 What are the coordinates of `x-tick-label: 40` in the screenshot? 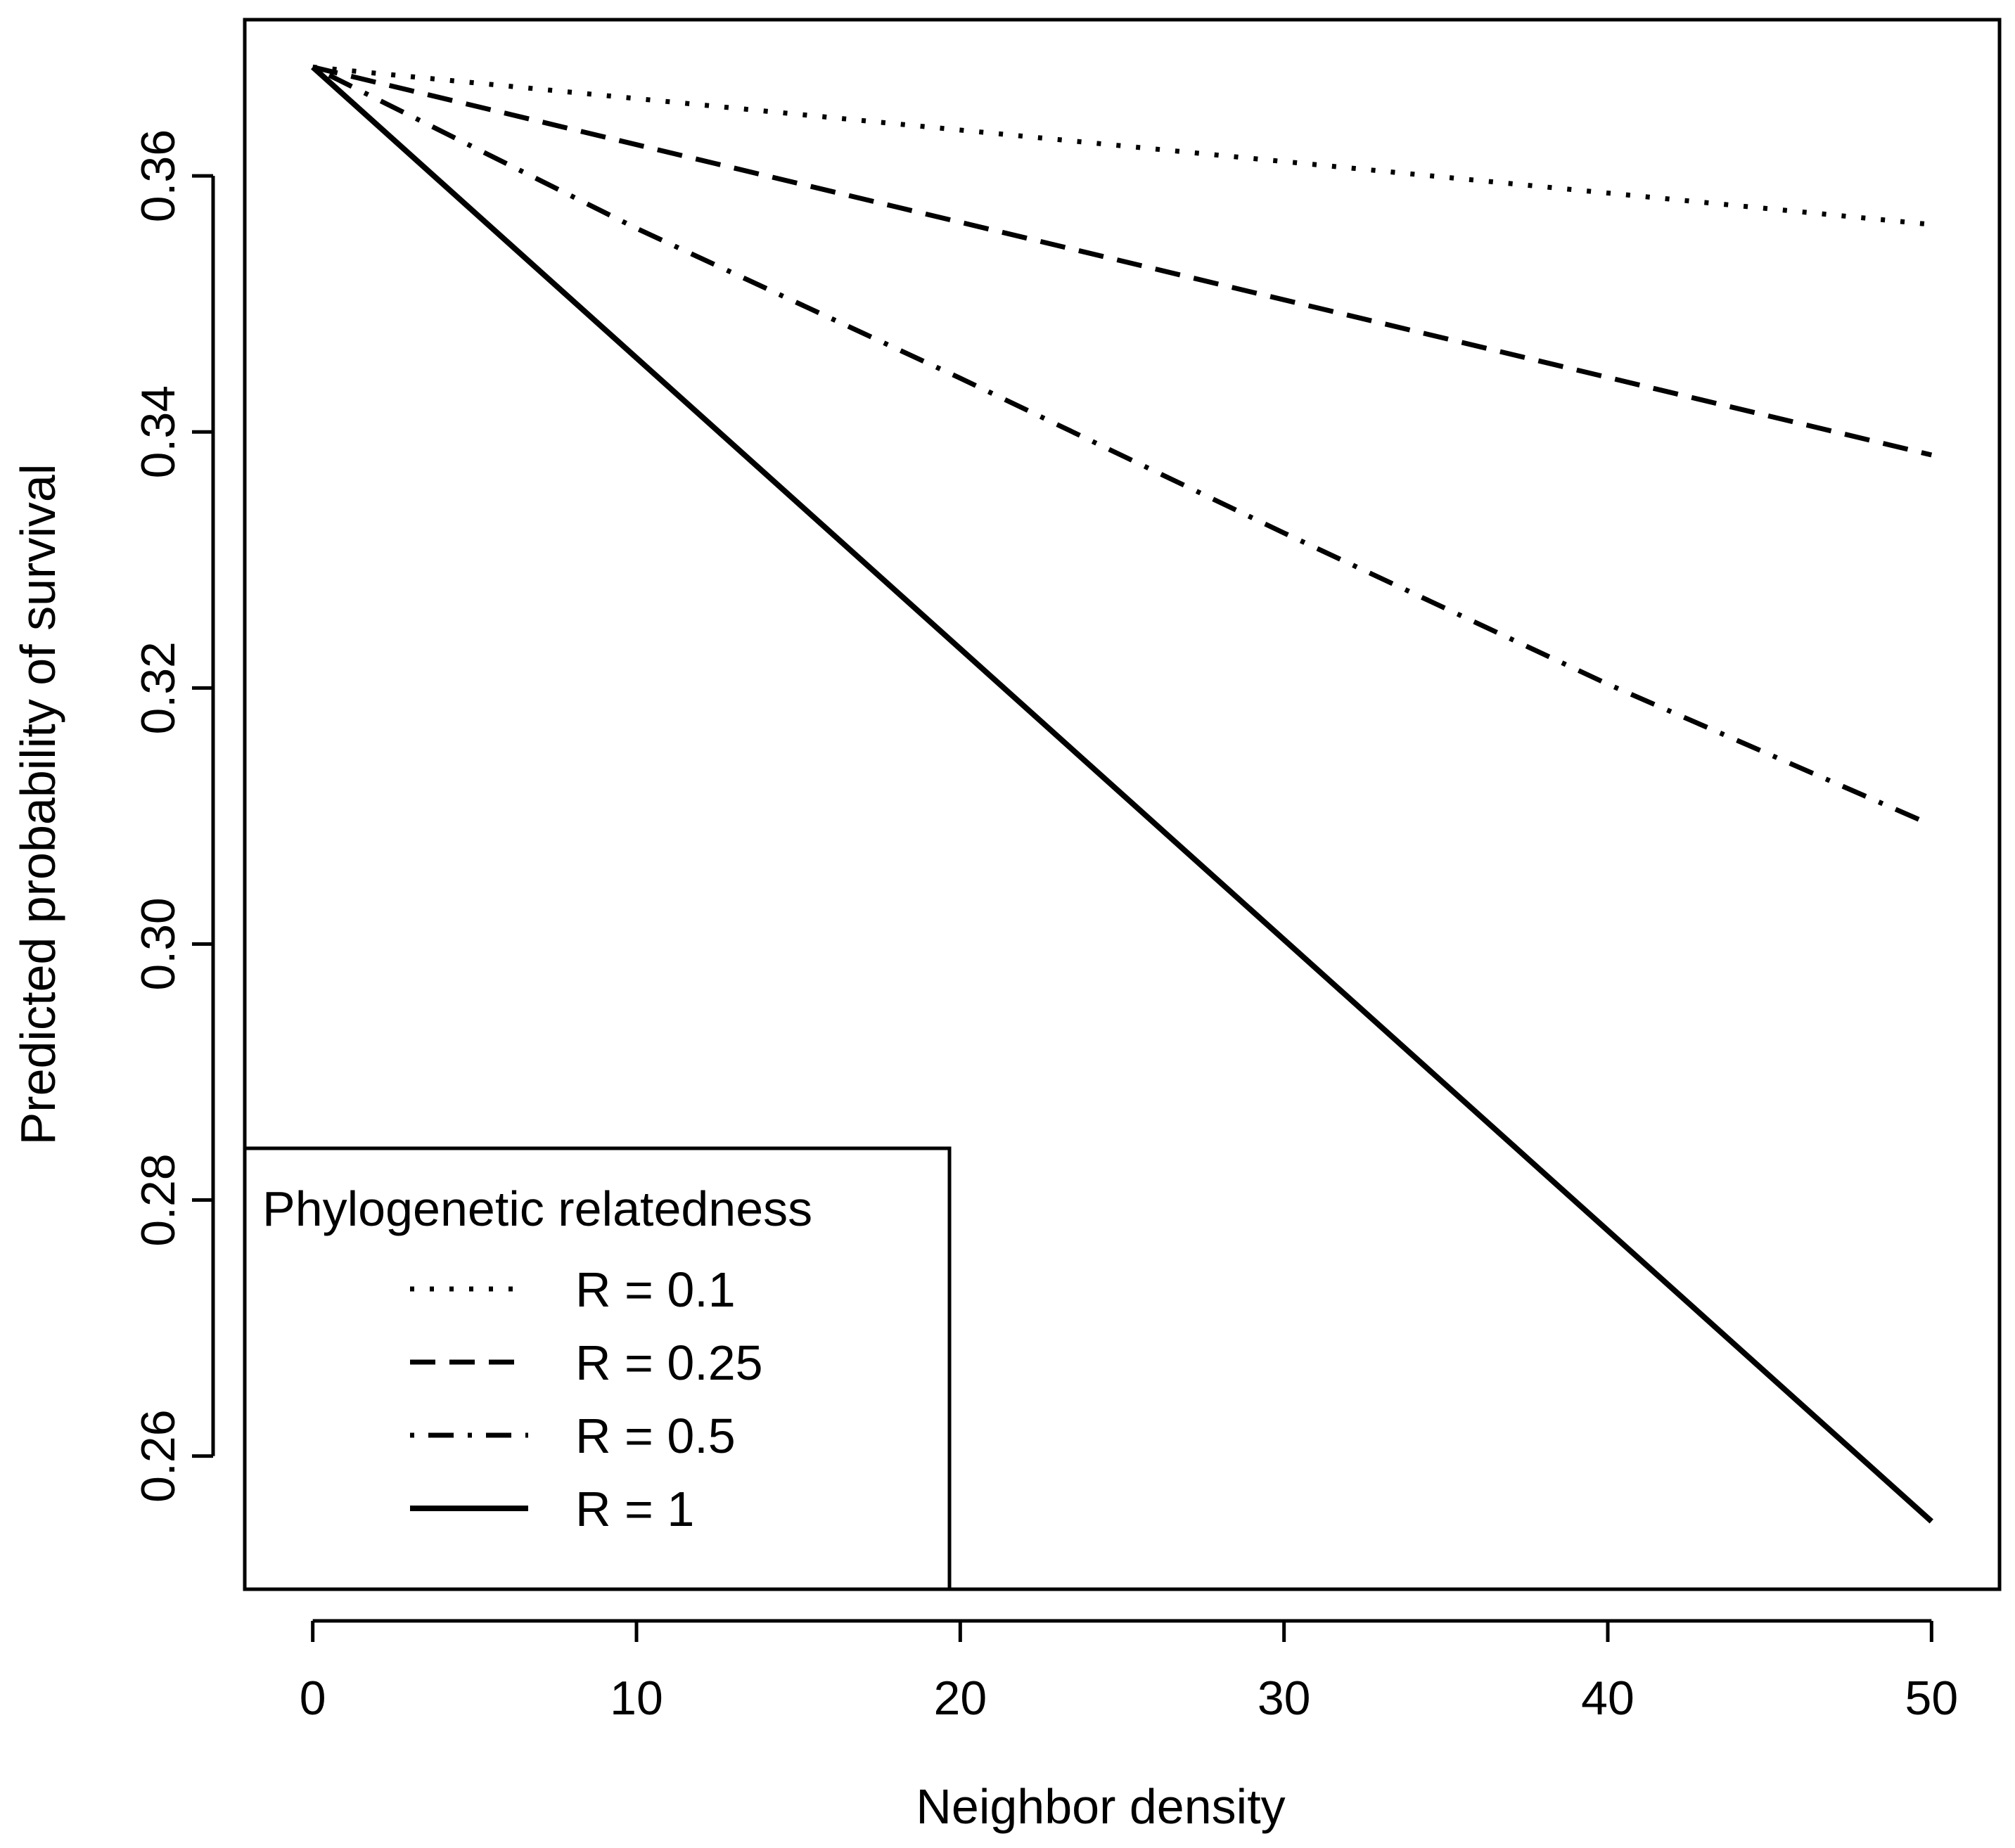 It's located at (1608, 1698).